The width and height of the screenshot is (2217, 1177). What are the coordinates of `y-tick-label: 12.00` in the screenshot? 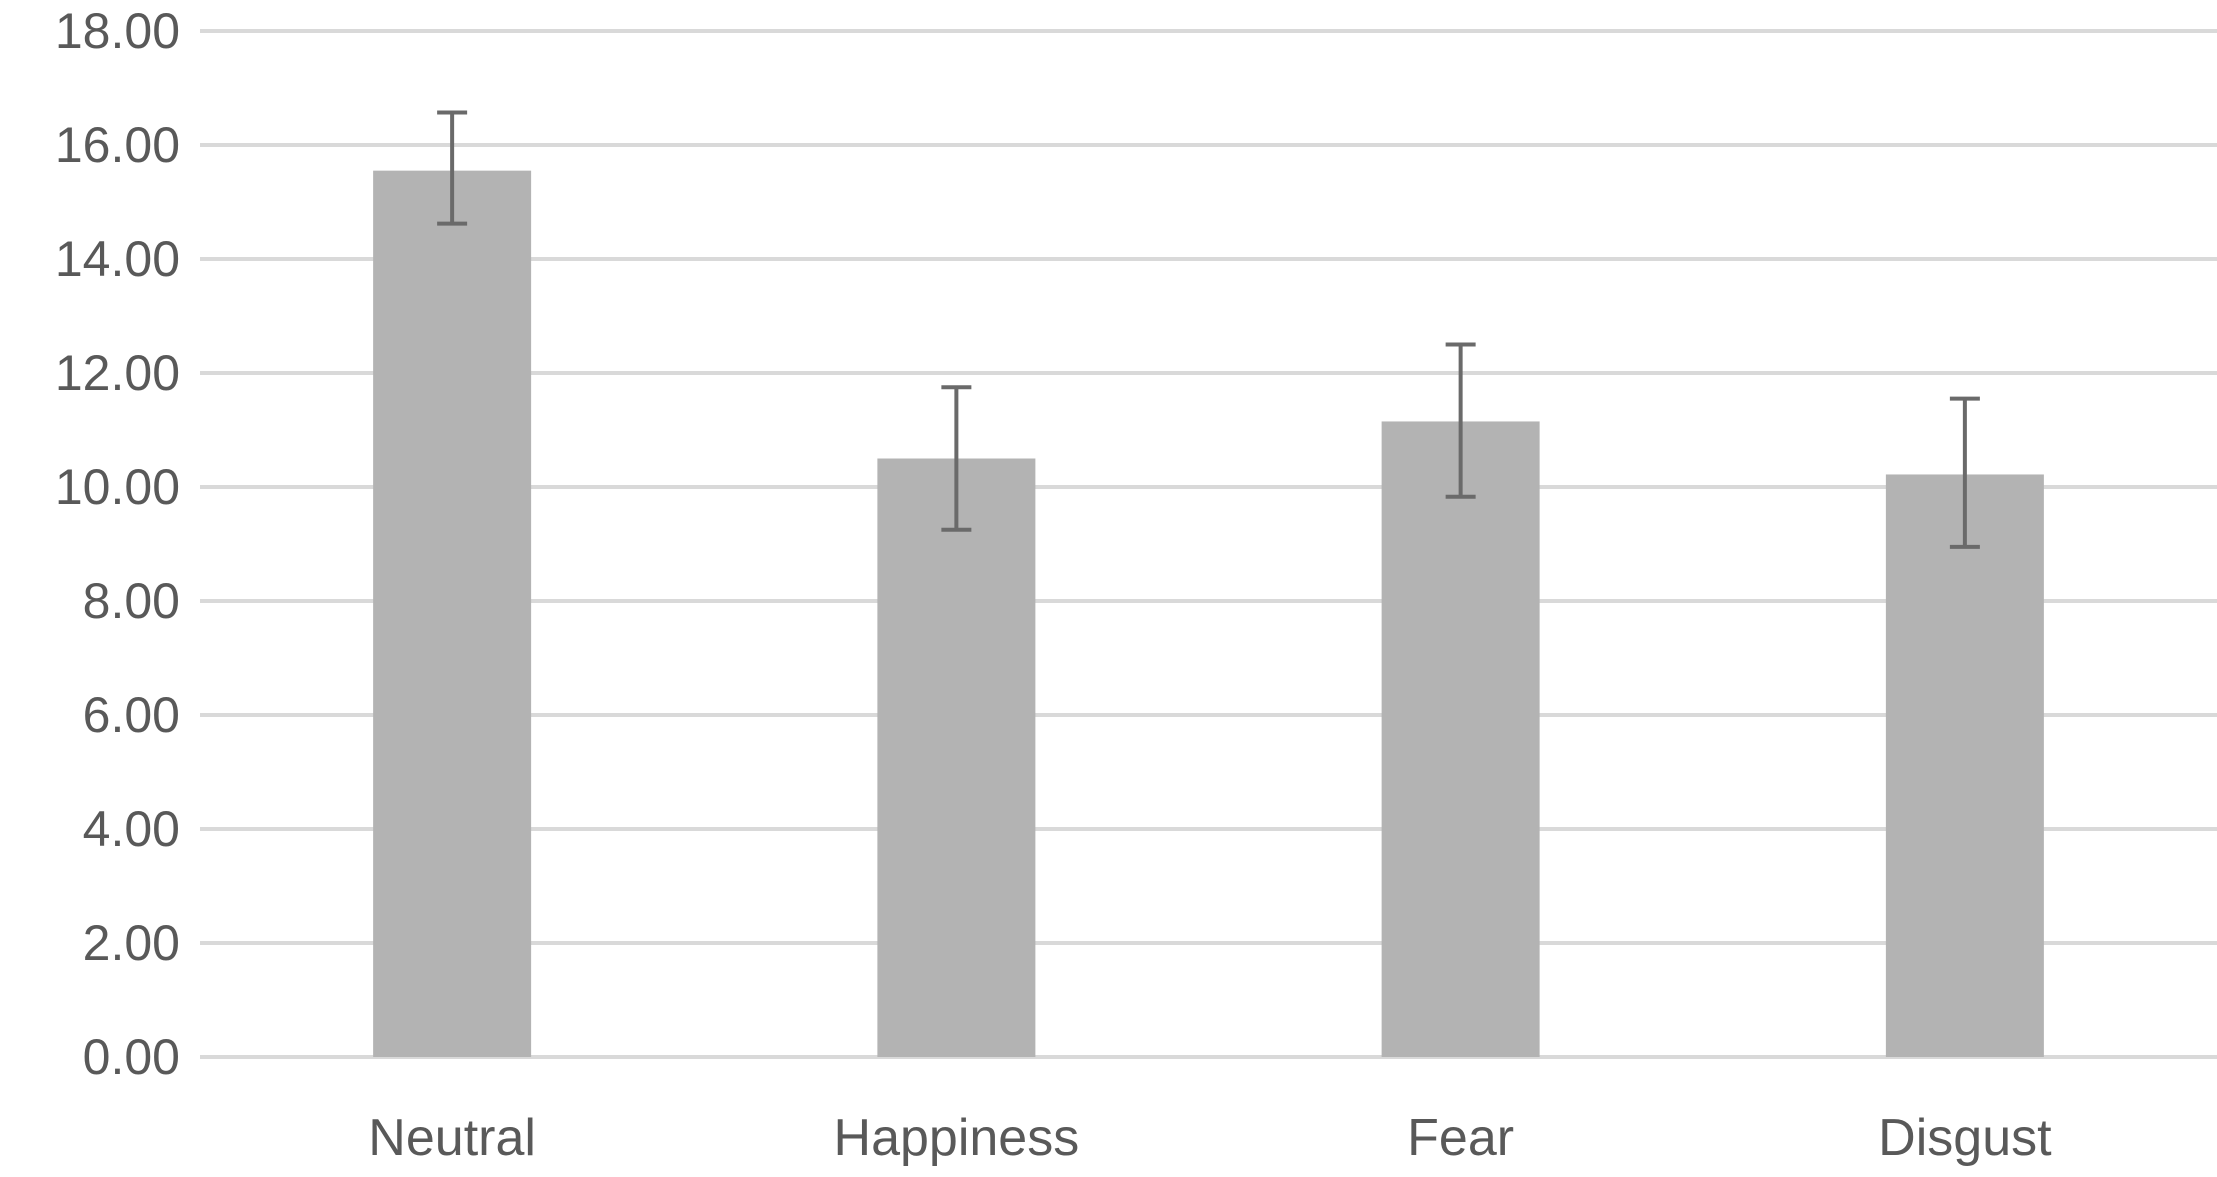 It's located at (117, 373).